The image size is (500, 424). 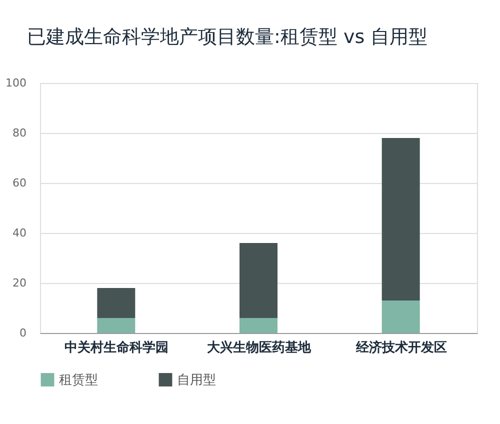 What do you see at coordinates (19, 233) in the screenshot?
I see `y-tick-label: 40` at bounding box center [19, 233].